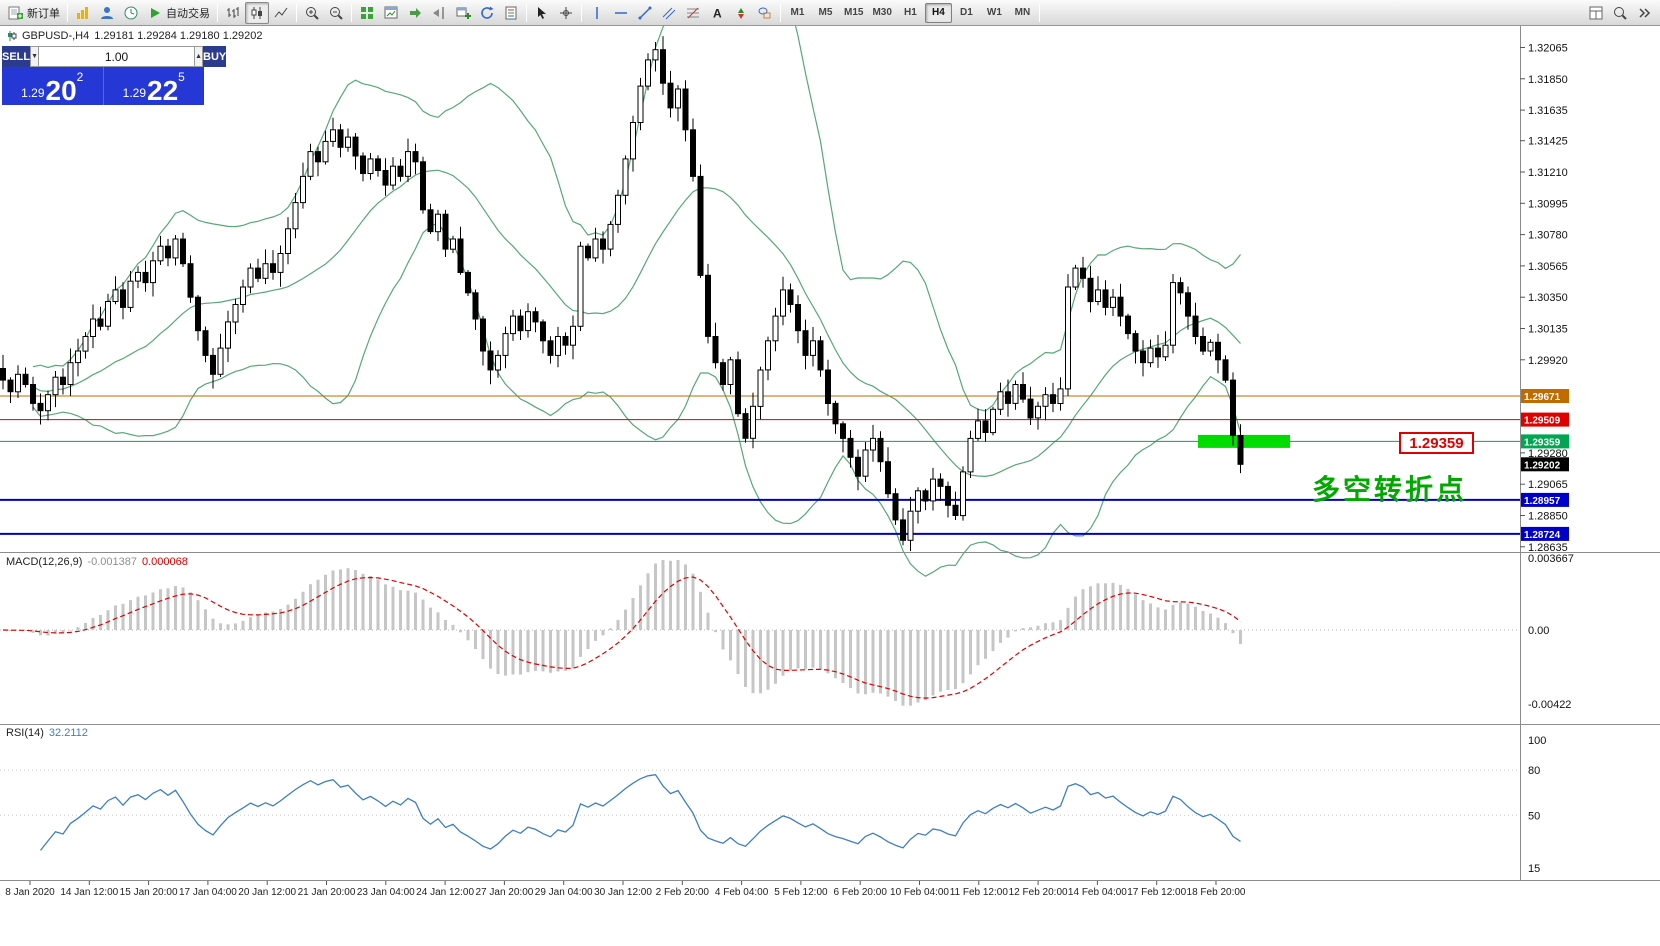 The image size is (1660, 946). Describe the element at coordinates (511, 13) in the screenshot. I see `template-button` at that location.